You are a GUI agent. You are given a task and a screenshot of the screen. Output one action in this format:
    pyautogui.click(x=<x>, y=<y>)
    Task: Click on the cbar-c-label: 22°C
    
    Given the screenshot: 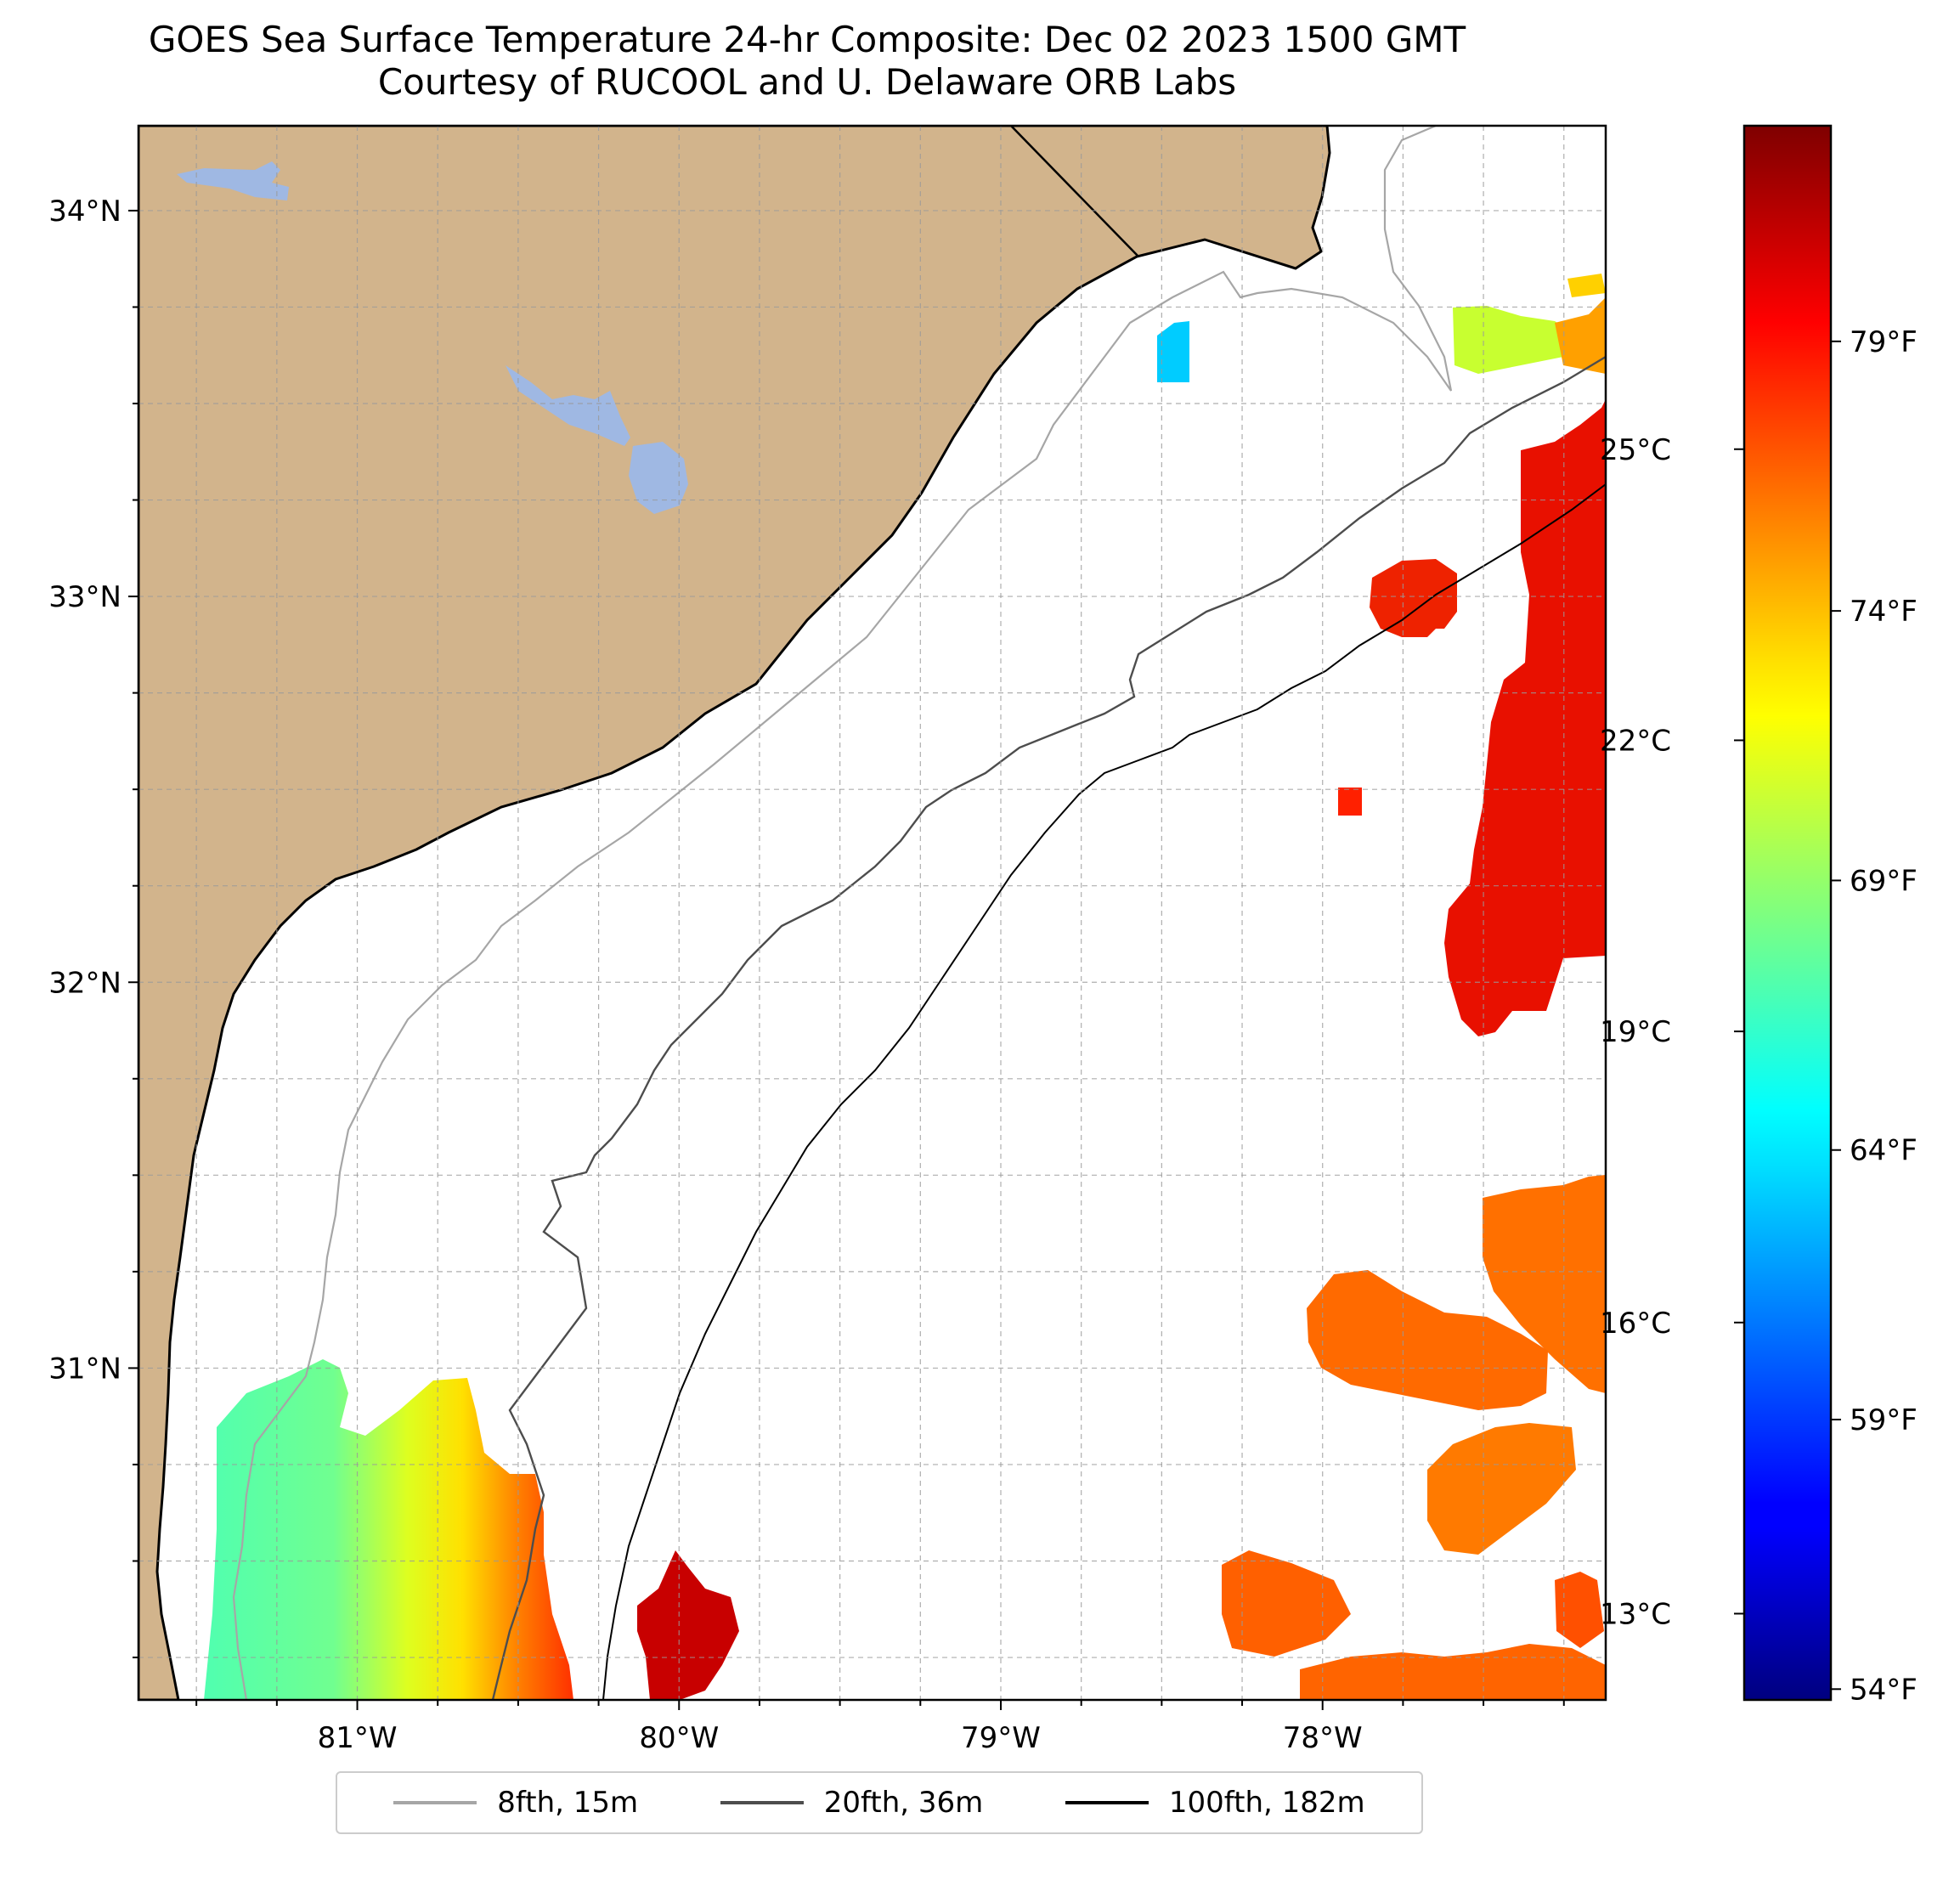 What is the action you would take?
    pyautogui.click(x=1636, y=741)
    